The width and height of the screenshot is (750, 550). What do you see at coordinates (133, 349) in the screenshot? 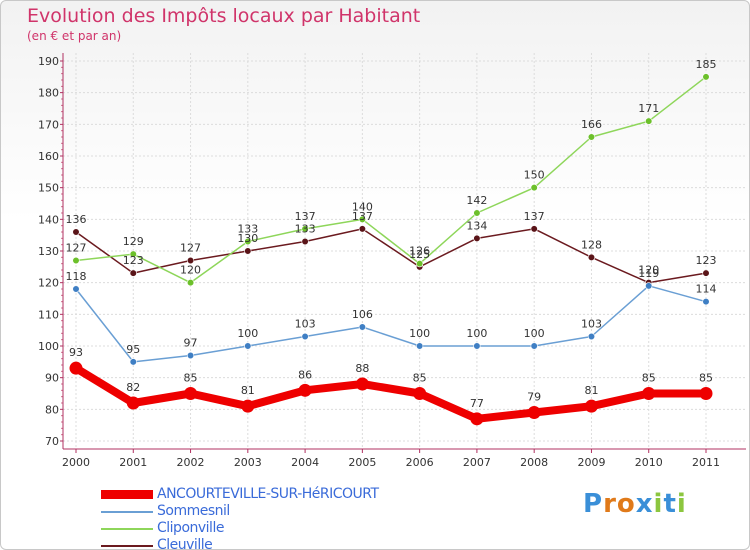
I see `data-label: 95` at bounding box center [133, 349].